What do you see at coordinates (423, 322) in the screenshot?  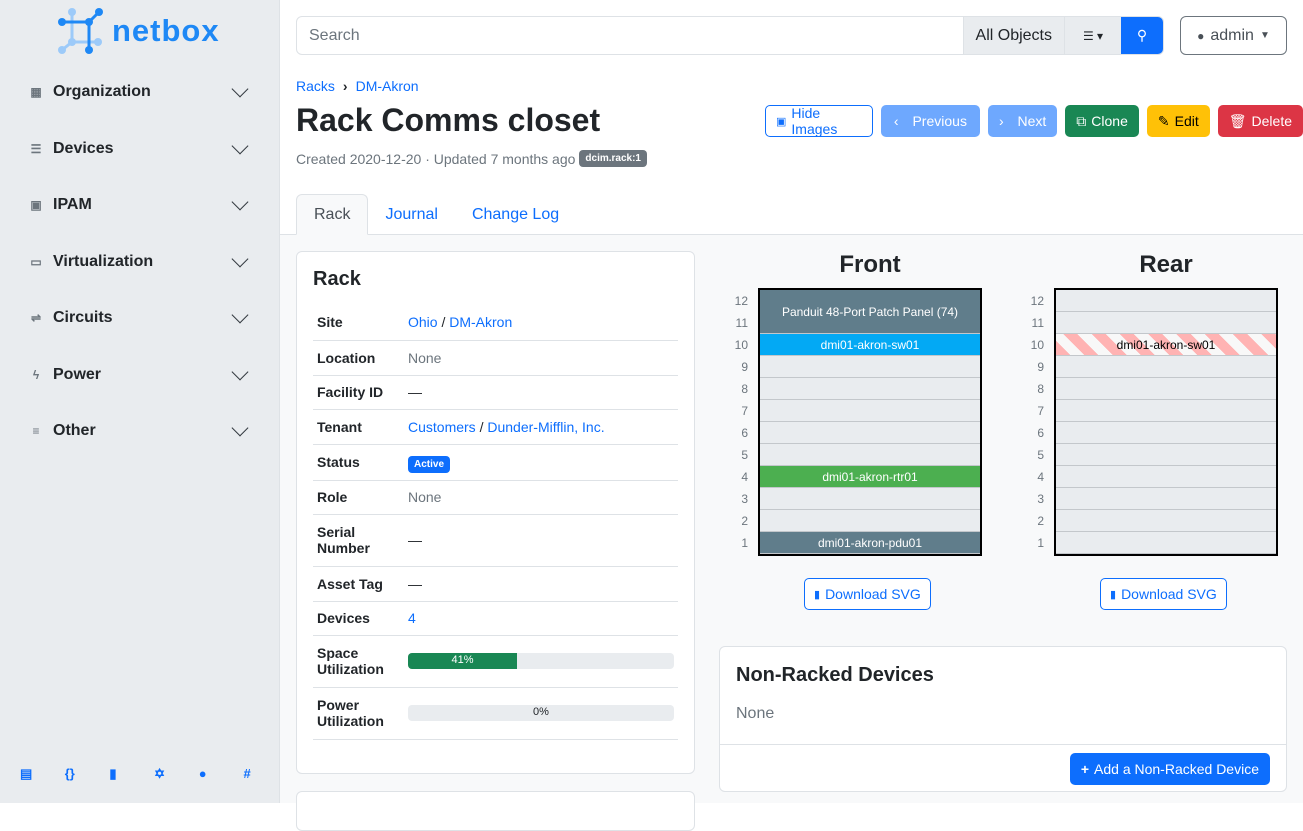 I see `region-link: Ohio` at bounding box center [423, 322].